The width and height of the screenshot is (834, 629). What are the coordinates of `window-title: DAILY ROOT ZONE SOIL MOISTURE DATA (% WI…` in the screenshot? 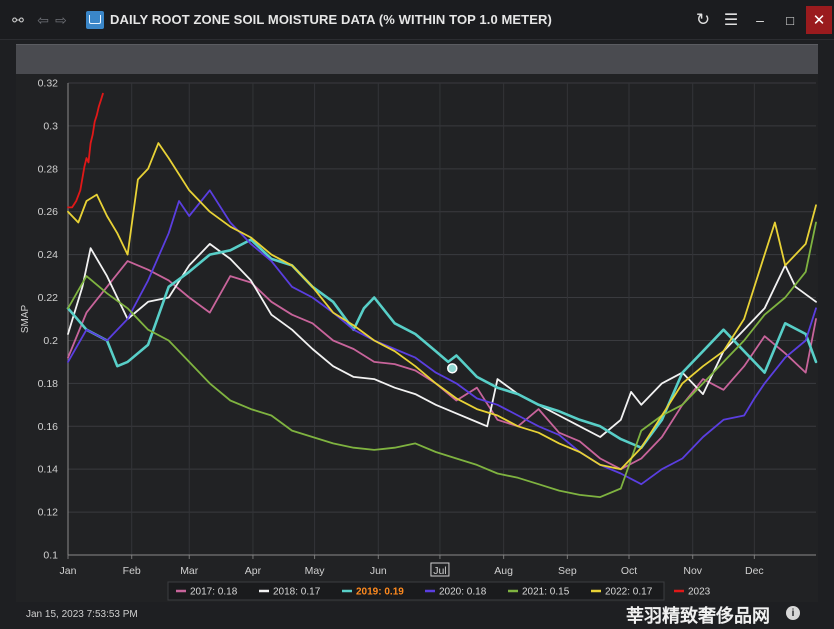 It's located at (331, 19).